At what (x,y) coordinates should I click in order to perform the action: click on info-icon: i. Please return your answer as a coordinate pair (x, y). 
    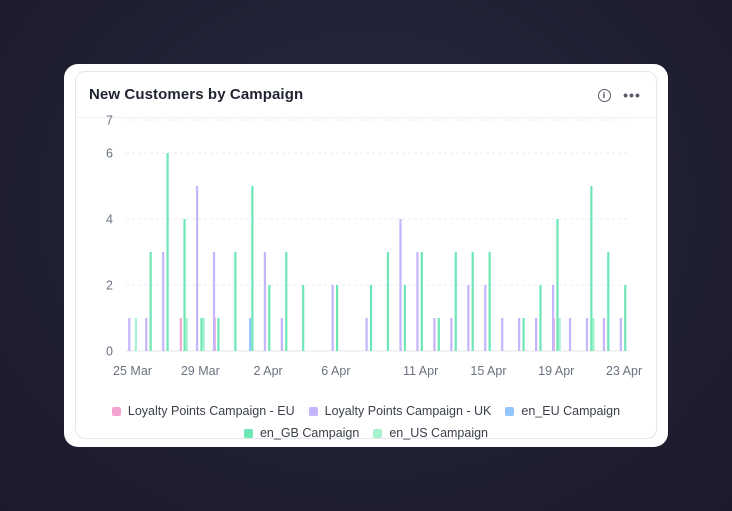
    Looking at the image, I should click on (604, 95).